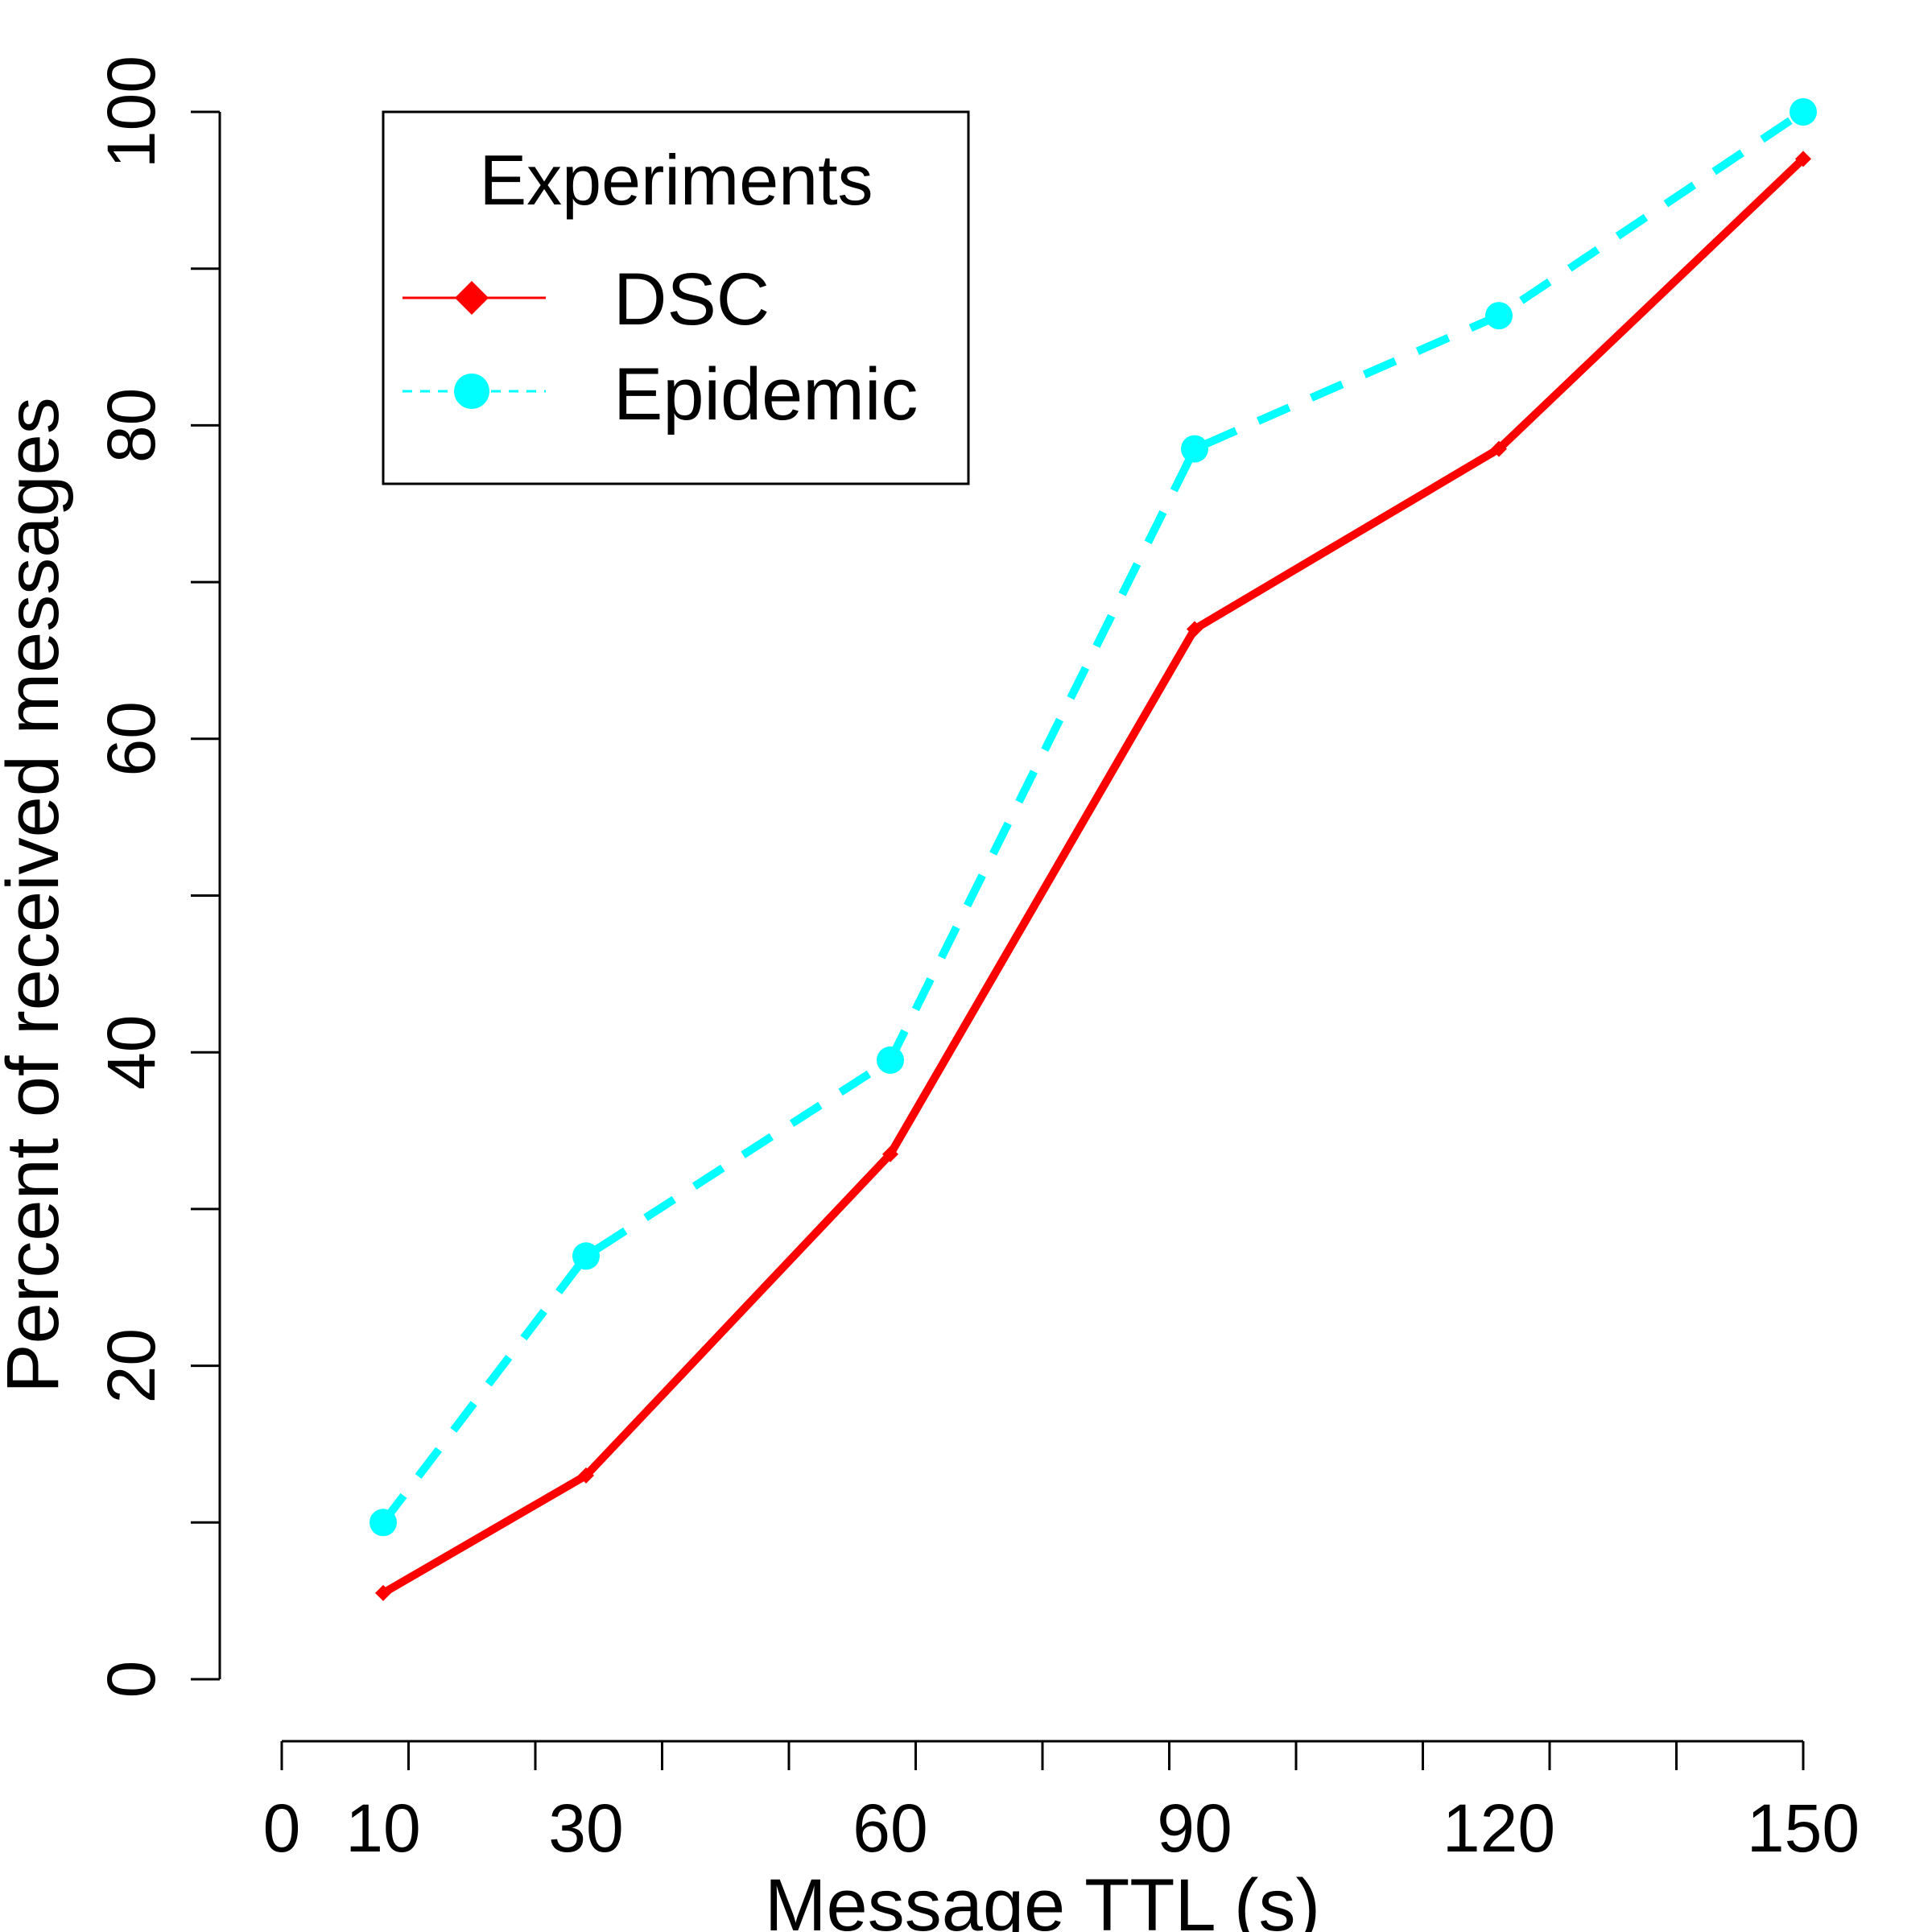 The width and height of the screenshot is (1932, 1932). What do you see at coordinates (131, 1365) in the screenshot?
I see `y-tick-label: 20` at bounding box center [131, 1365].